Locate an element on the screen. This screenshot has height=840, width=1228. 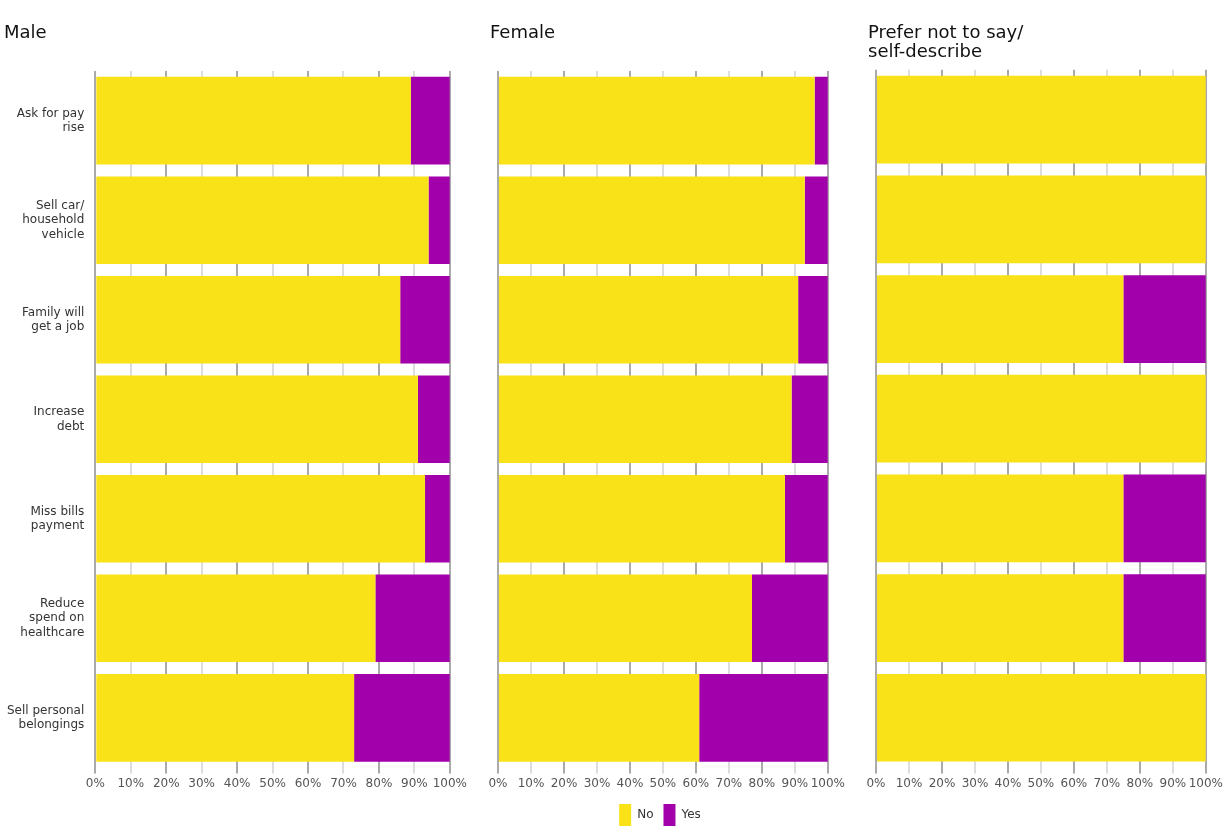
chart-title: Prefer not to say/ self-describe is located at coordinates (946, 41).